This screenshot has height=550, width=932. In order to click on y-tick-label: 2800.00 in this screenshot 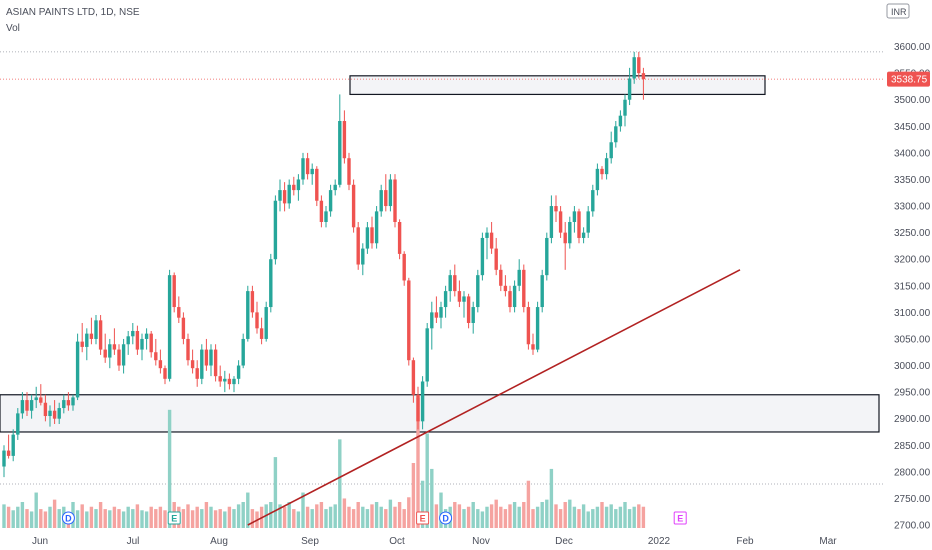, I will do `click(912, 472)`.